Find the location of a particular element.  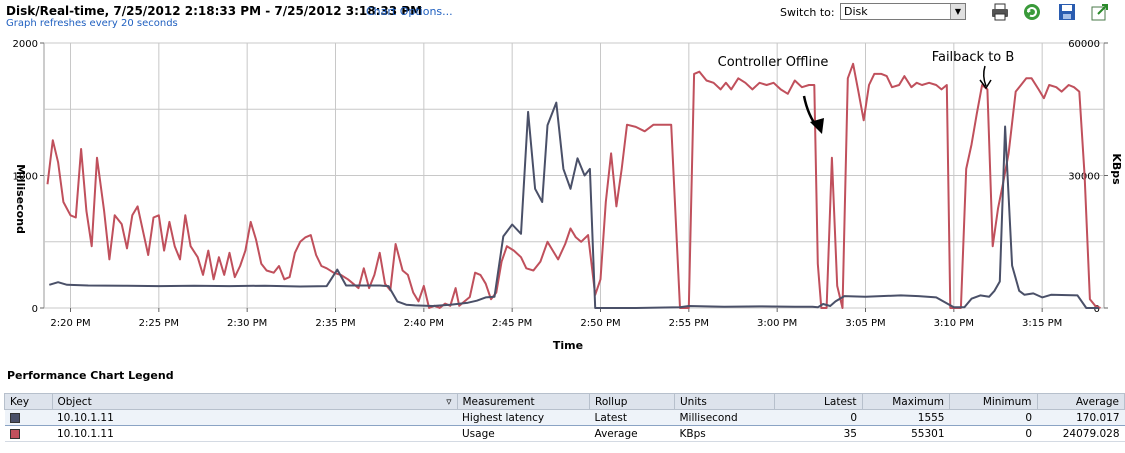

save-icon is located at coordinates (1067, 12).